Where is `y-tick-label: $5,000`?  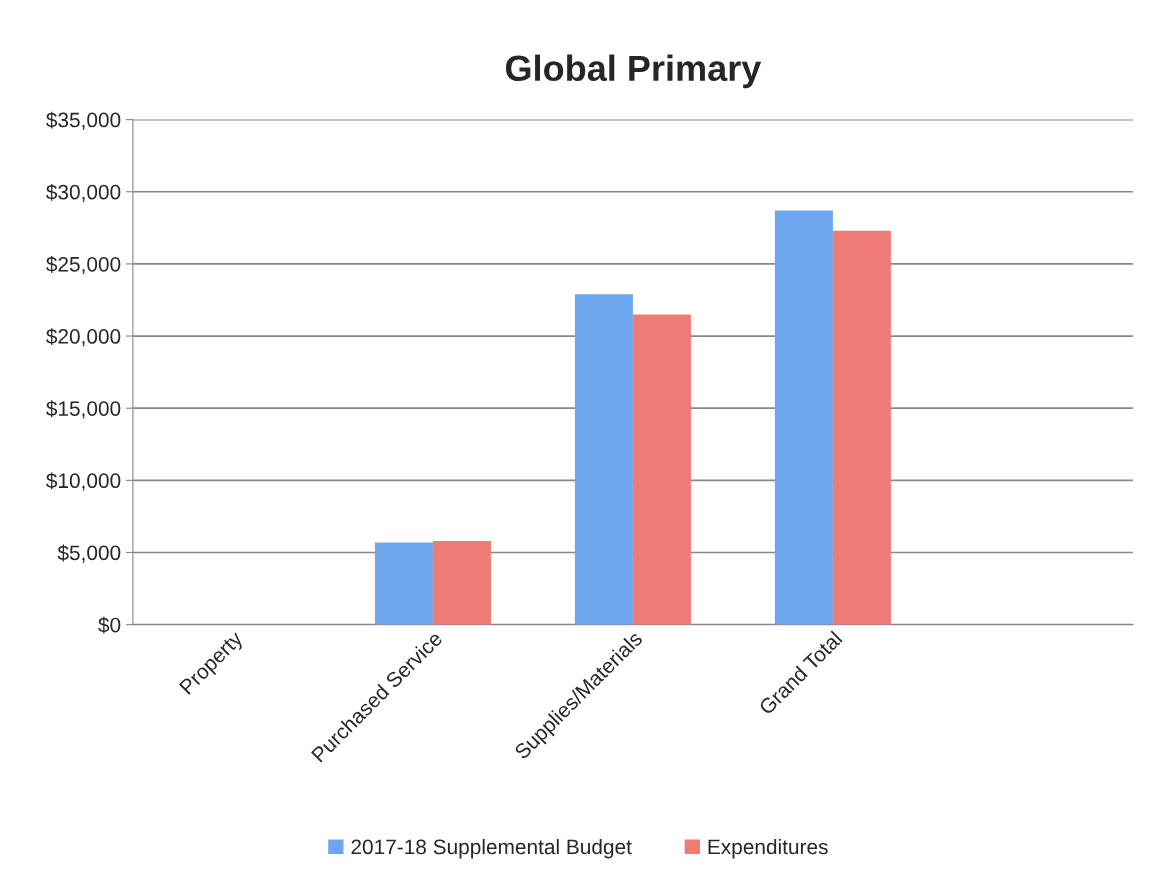 y-tick-label: $5,000 is located at coordinates (89, 553).